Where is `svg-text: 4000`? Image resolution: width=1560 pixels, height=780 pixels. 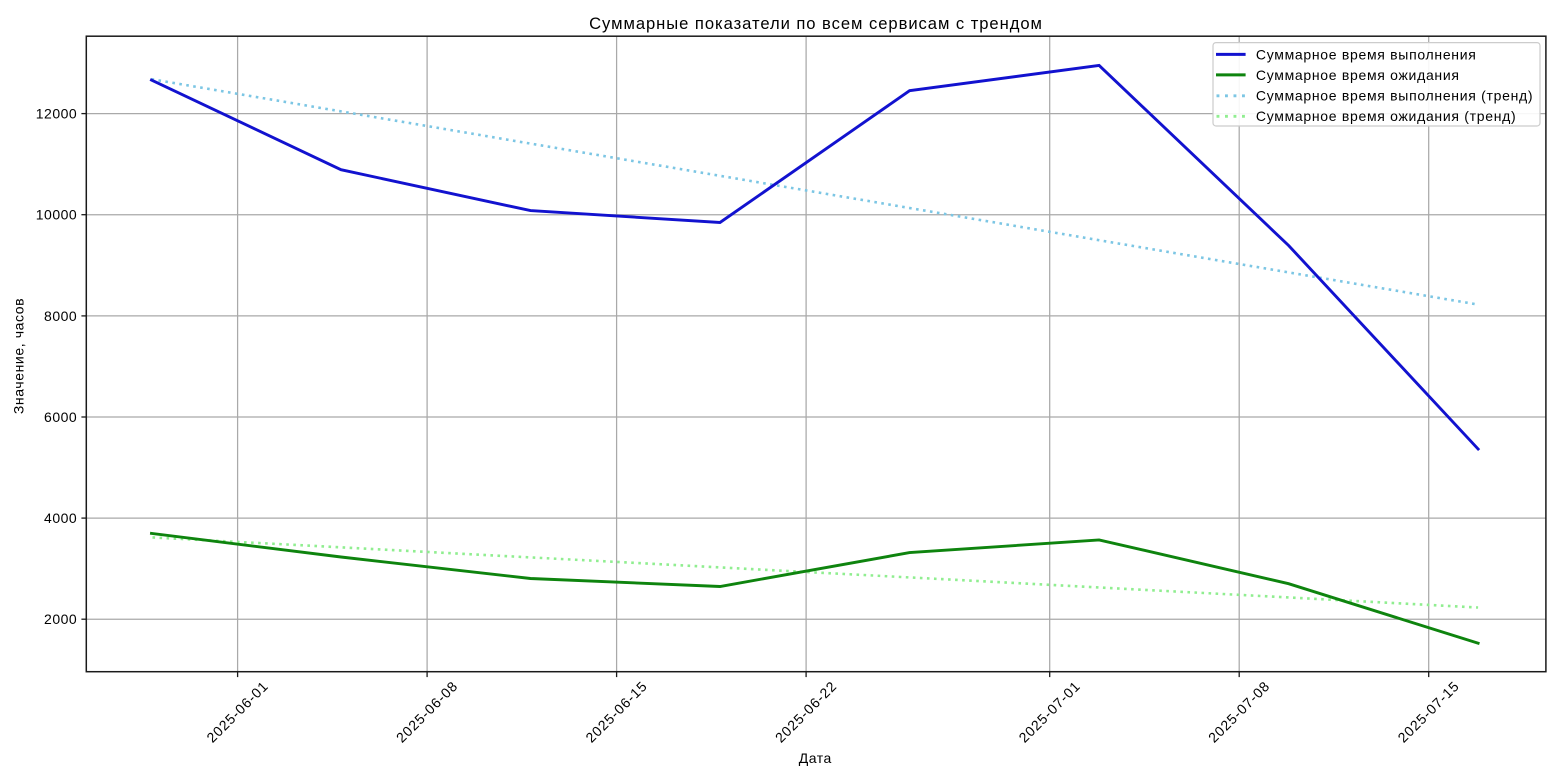 svg-text: 4000 is located at coordinates (60, 518).